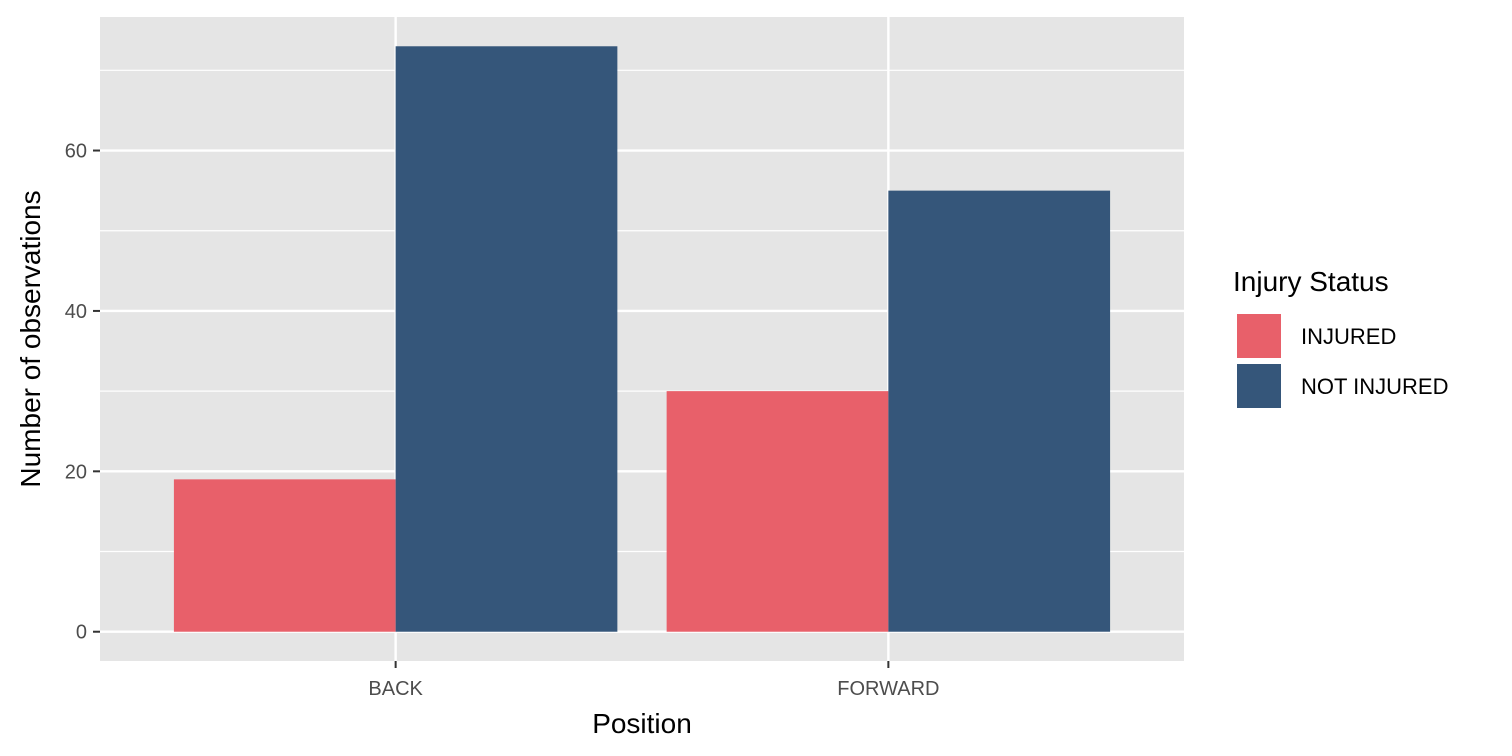  What do you see at coordinates (76, 472) in the screenshot?
I see `y-tick-label: 20` at bounding box center [76, 472].